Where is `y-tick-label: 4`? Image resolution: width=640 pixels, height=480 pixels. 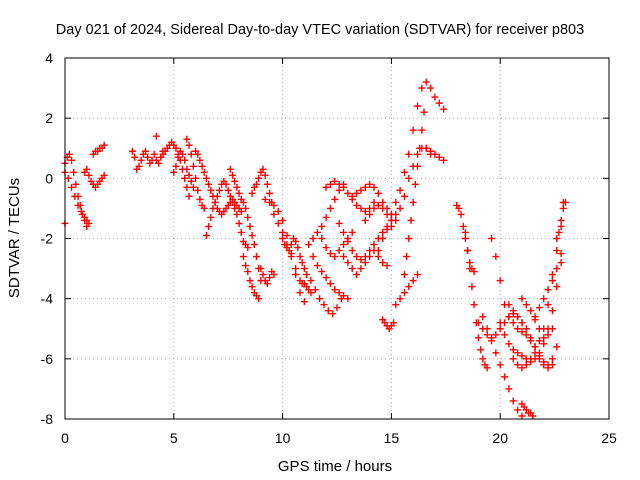 y-tick-label: 4 is located at coordinates (49, 58).